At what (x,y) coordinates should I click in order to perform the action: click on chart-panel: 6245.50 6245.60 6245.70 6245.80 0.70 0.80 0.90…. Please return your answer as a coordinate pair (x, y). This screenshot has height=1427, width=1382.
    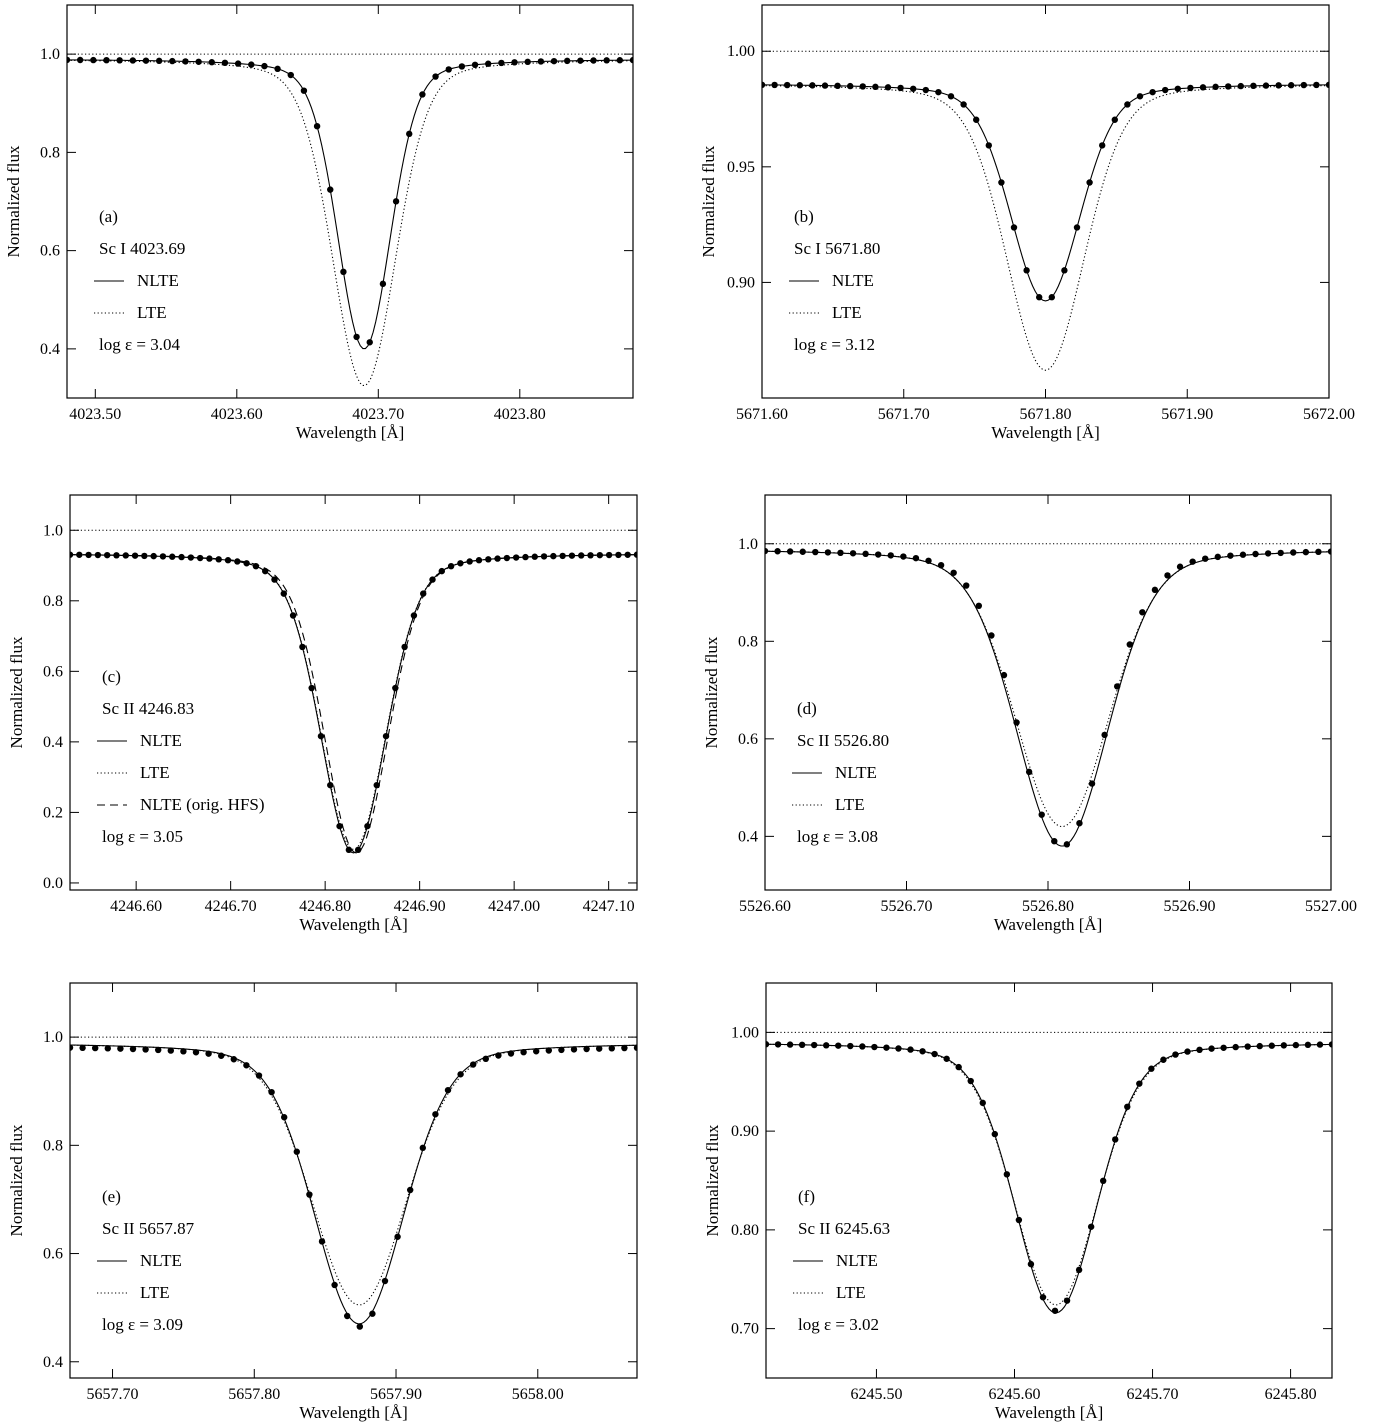
    Looking at the image, I should click on (1018, 1202).